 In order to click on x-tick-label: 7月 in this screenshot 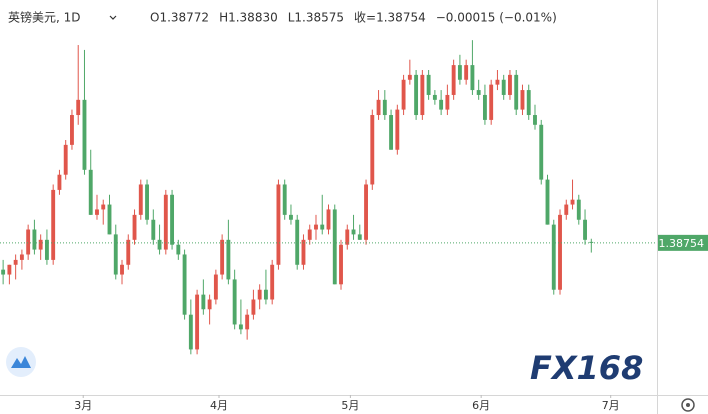, I will do `click(611, 405)`.